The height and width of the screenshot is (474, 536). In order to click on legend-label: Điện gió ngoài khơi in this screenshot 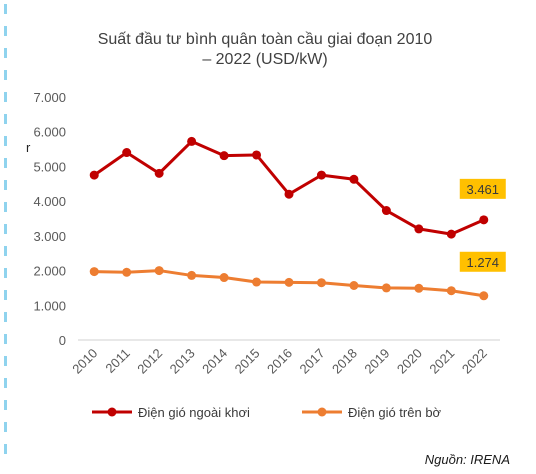, I will do `click(194, 412)`.